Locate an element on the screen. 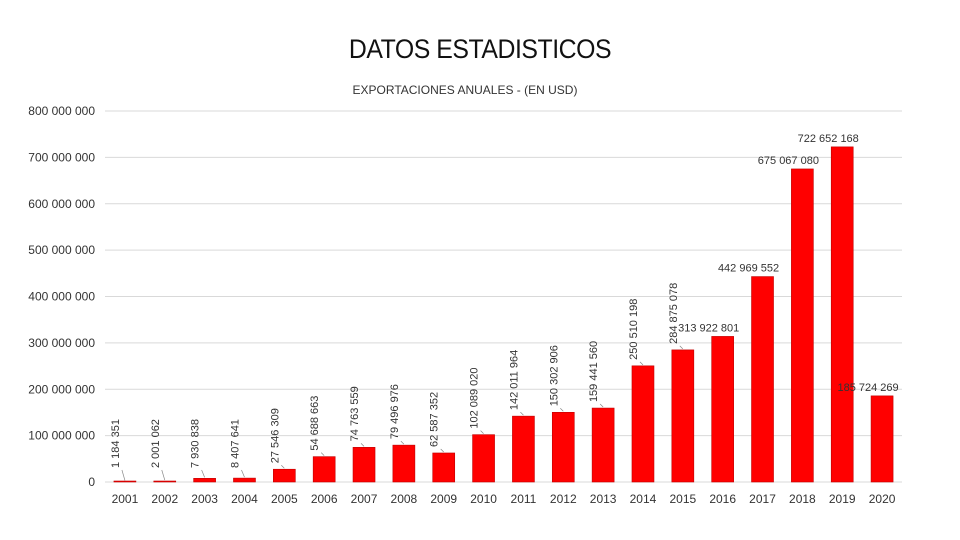 The width and height of the screenshot is (960, 540). data-label: 313 922 801 is located at coordinates (708, 328).